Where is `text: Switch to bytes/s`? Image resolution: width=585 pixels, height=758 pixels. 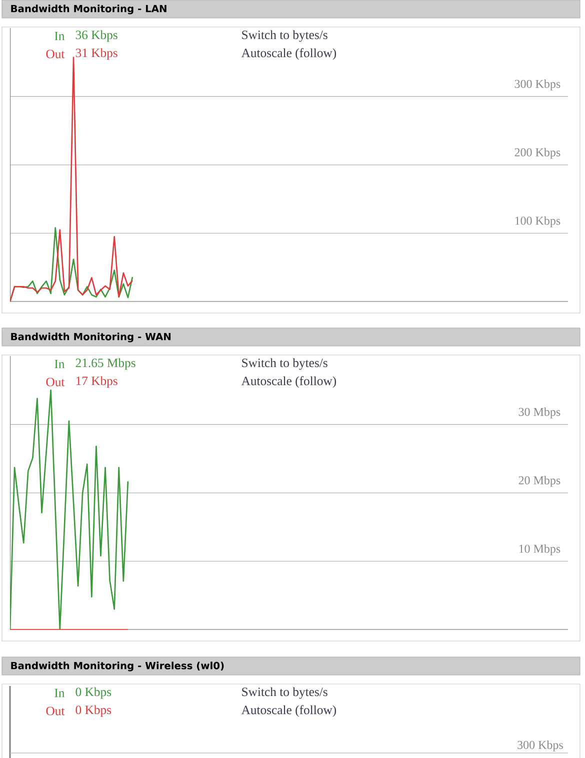
text: Switch to bytes/s is located at coordinates (285, 693).